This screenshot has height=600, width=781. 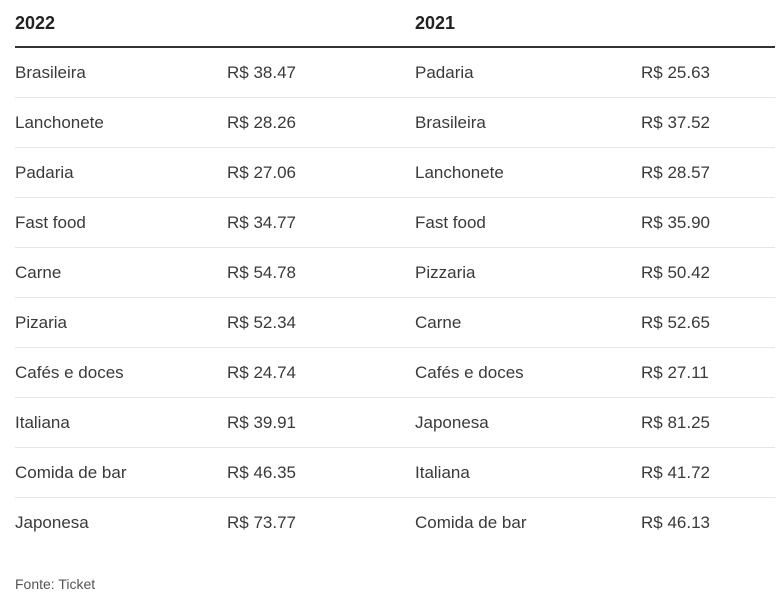 I want to click on category-2022: Carne, so click(x=121, y=272).